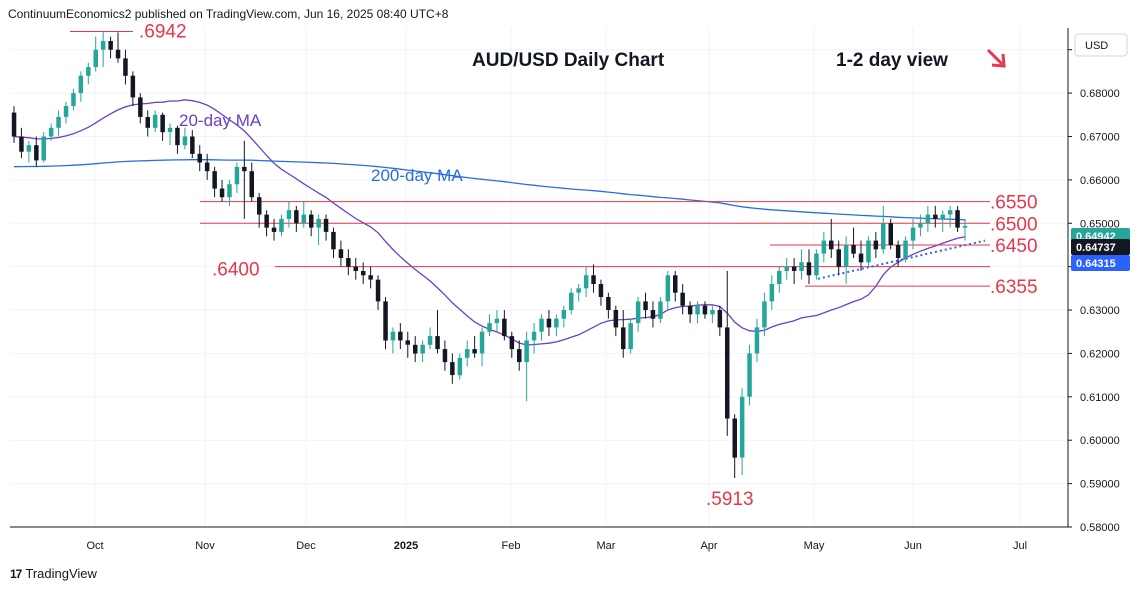  Describe the element at coordinates (1020, 546) in the screenshot. I see `x-tick-label: Jul` at that location.